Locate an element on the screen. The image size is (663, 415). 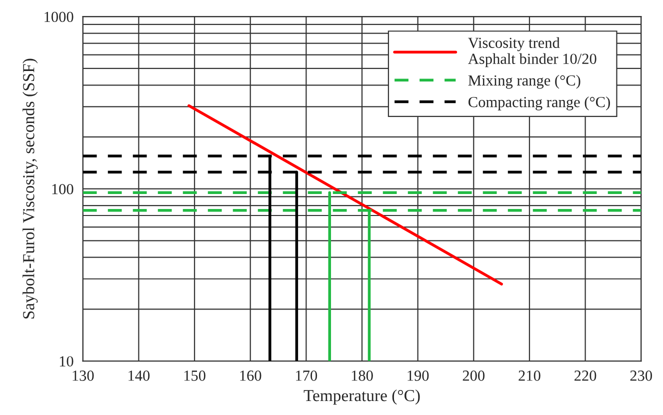
y-tick-label: 10 is located at coordinates (67, 361).